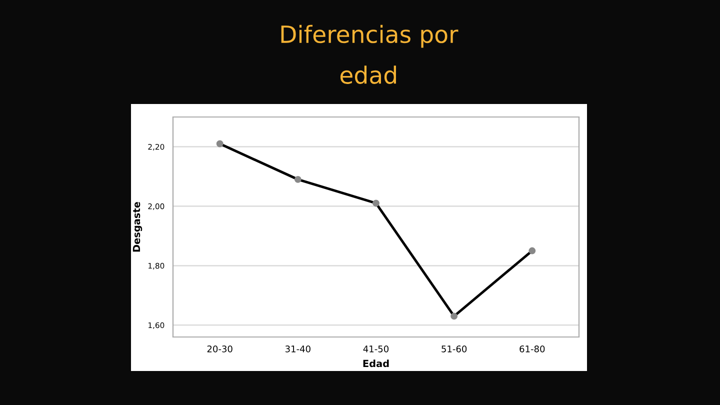 This screenshot has width=720, height=405. I want to click on y-axis-title: Desgaste, so click(137, 227).